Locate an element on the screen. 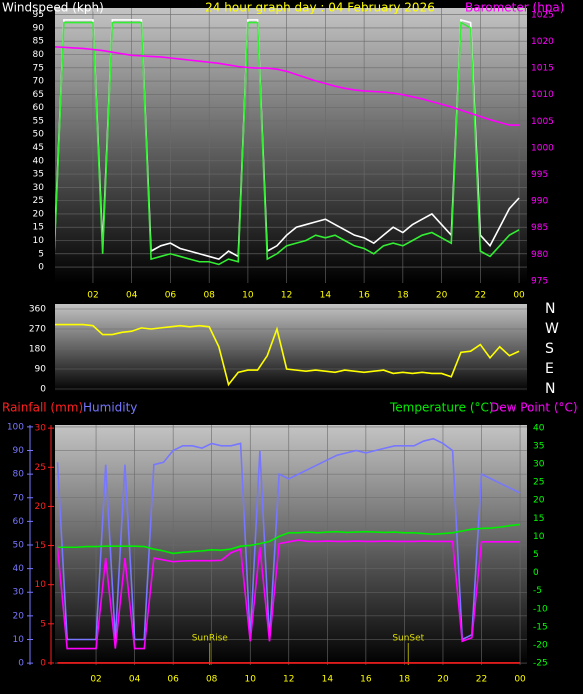 This screenshot has width=583, height=694. y-tick-label: 75 is located at coordinates (38, 68).